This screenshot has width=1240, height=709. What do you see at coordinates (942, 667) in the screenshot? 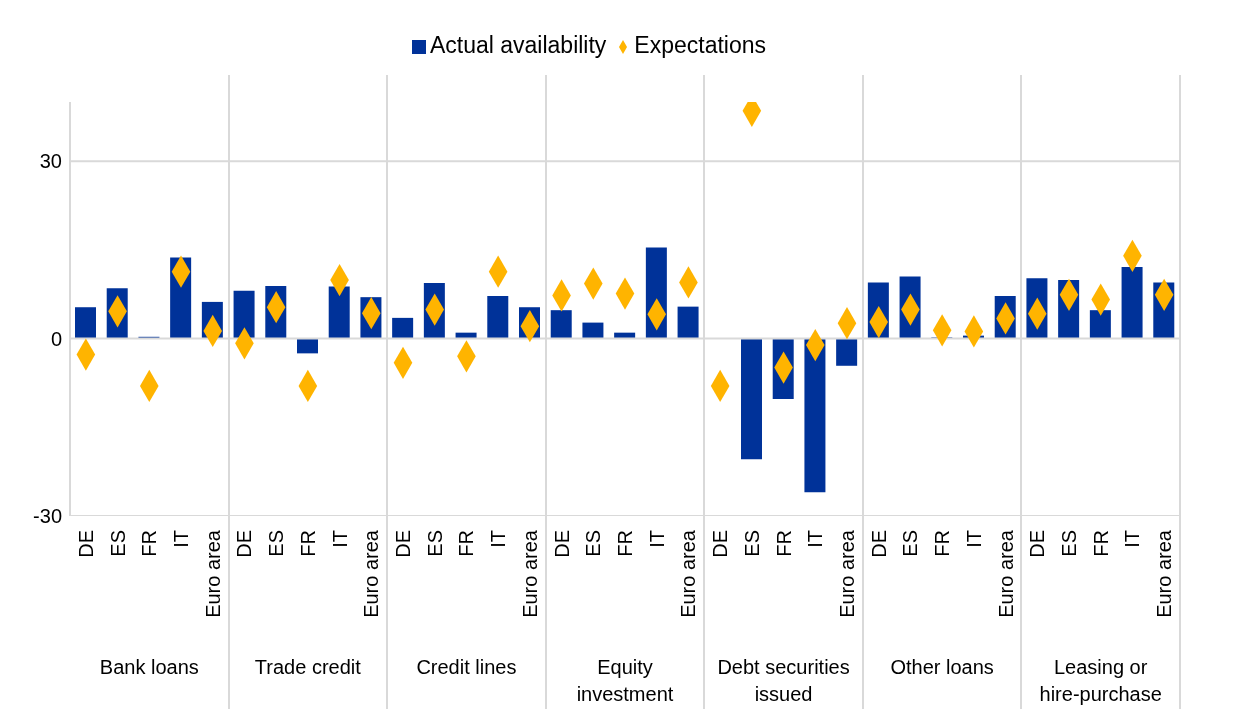
I see `text: Other loans` at bounding box center [942, 667].